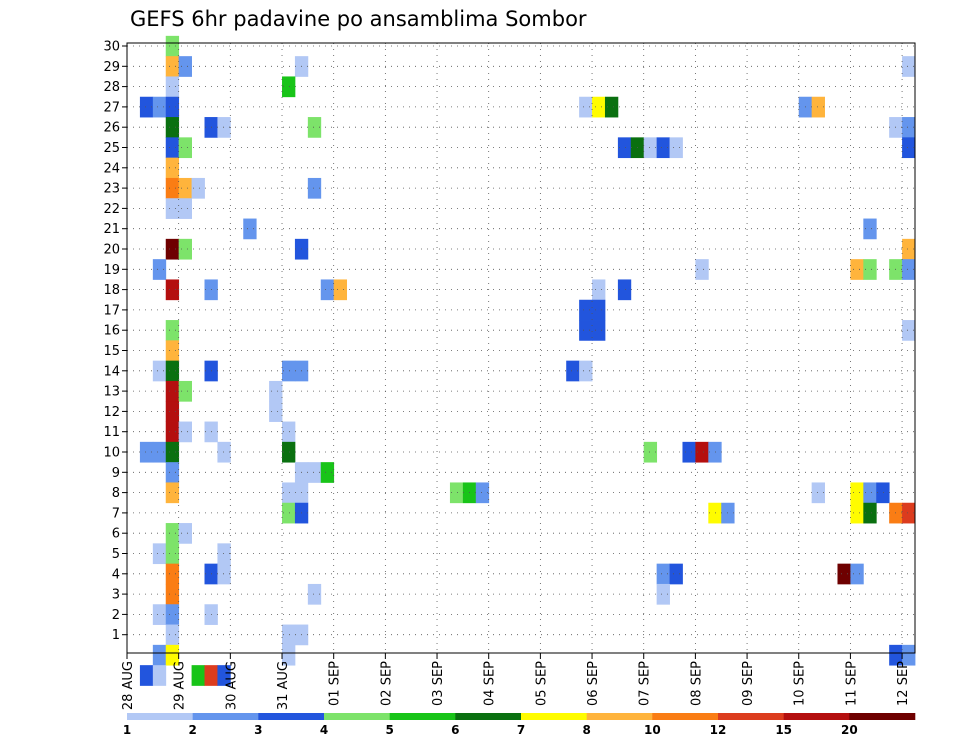  What do you see at coordinates (455, 730) in the screenshot?
I see `legend-label: 6` at bounding box center [455, 730].